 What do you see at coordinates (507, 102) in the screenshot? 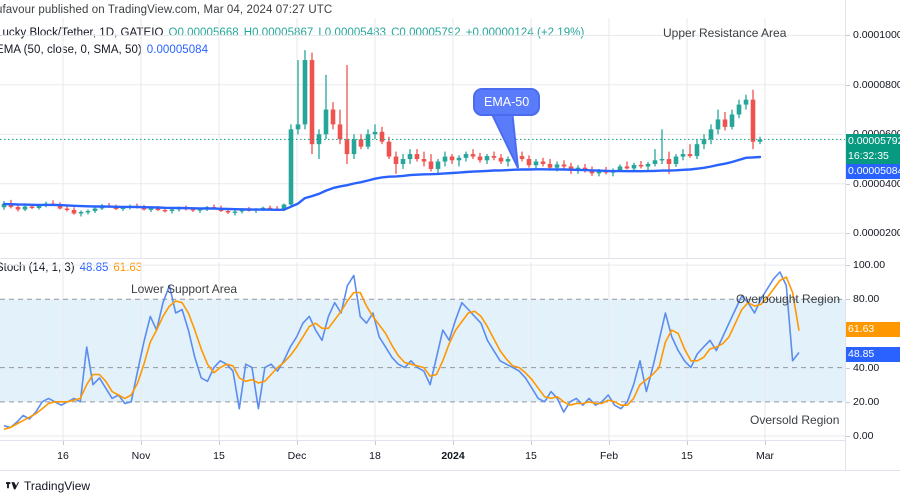
I see `ema-callout-label: EMA-50` at bounding box center [507, 102].